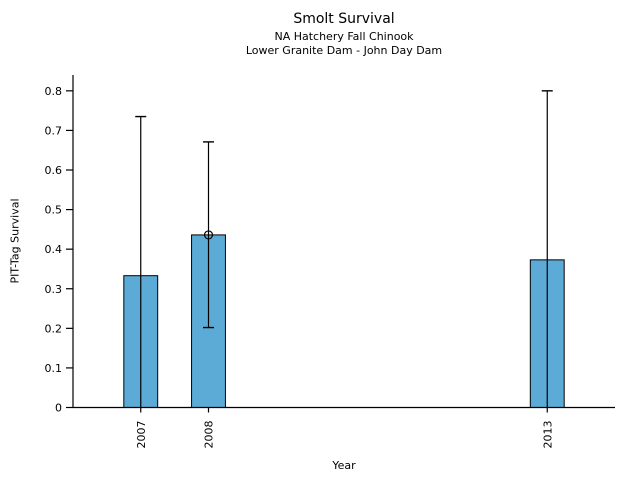 This screenshot has width=640, height=480. I want to click on y-tick-label-0.8: 0.8, so click(54, 91).